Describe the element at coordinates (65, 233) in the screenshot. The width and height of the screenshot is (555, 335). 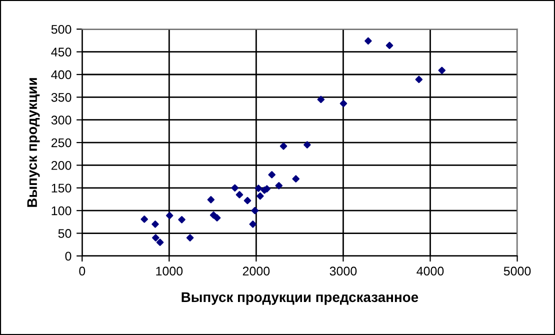
I see `y-tick-label: 50` at that location.